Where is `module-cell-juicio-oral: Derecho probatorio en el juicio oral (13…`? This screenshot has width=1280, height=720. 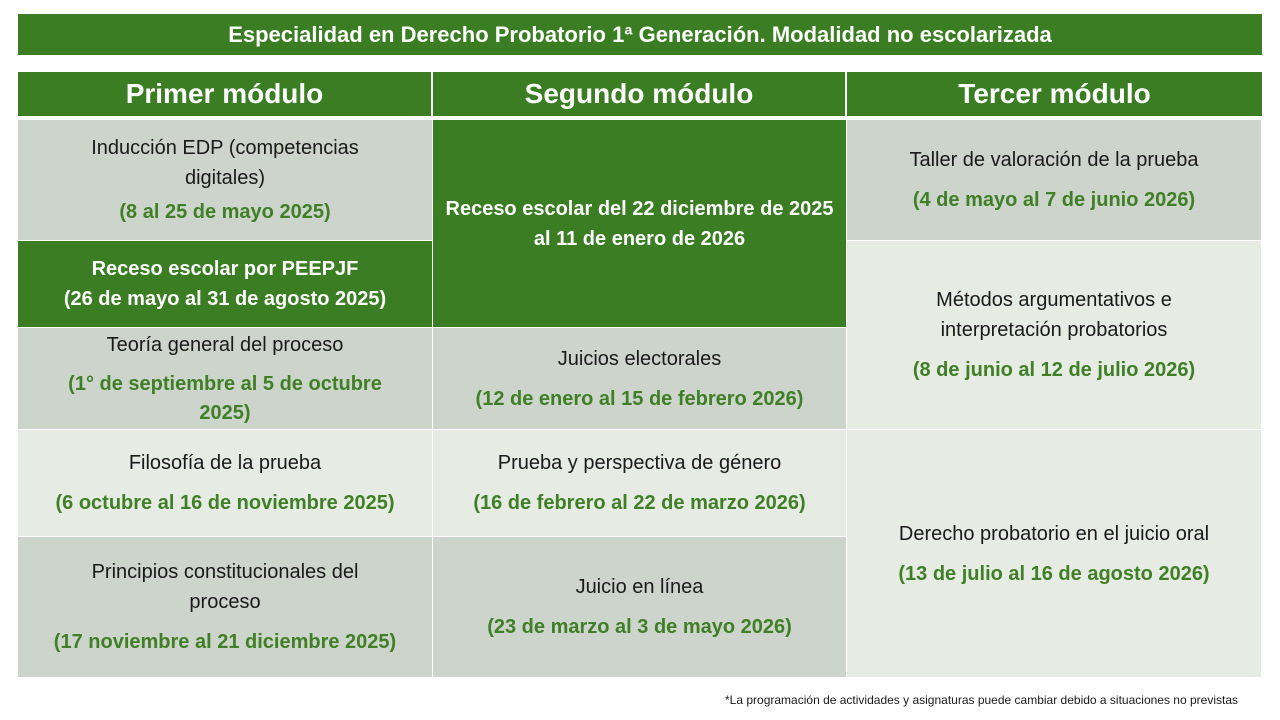 module-cell-juicio-oral: Derecho probatorio en el juicio oral (13… is located at coordinates (1054, 554).